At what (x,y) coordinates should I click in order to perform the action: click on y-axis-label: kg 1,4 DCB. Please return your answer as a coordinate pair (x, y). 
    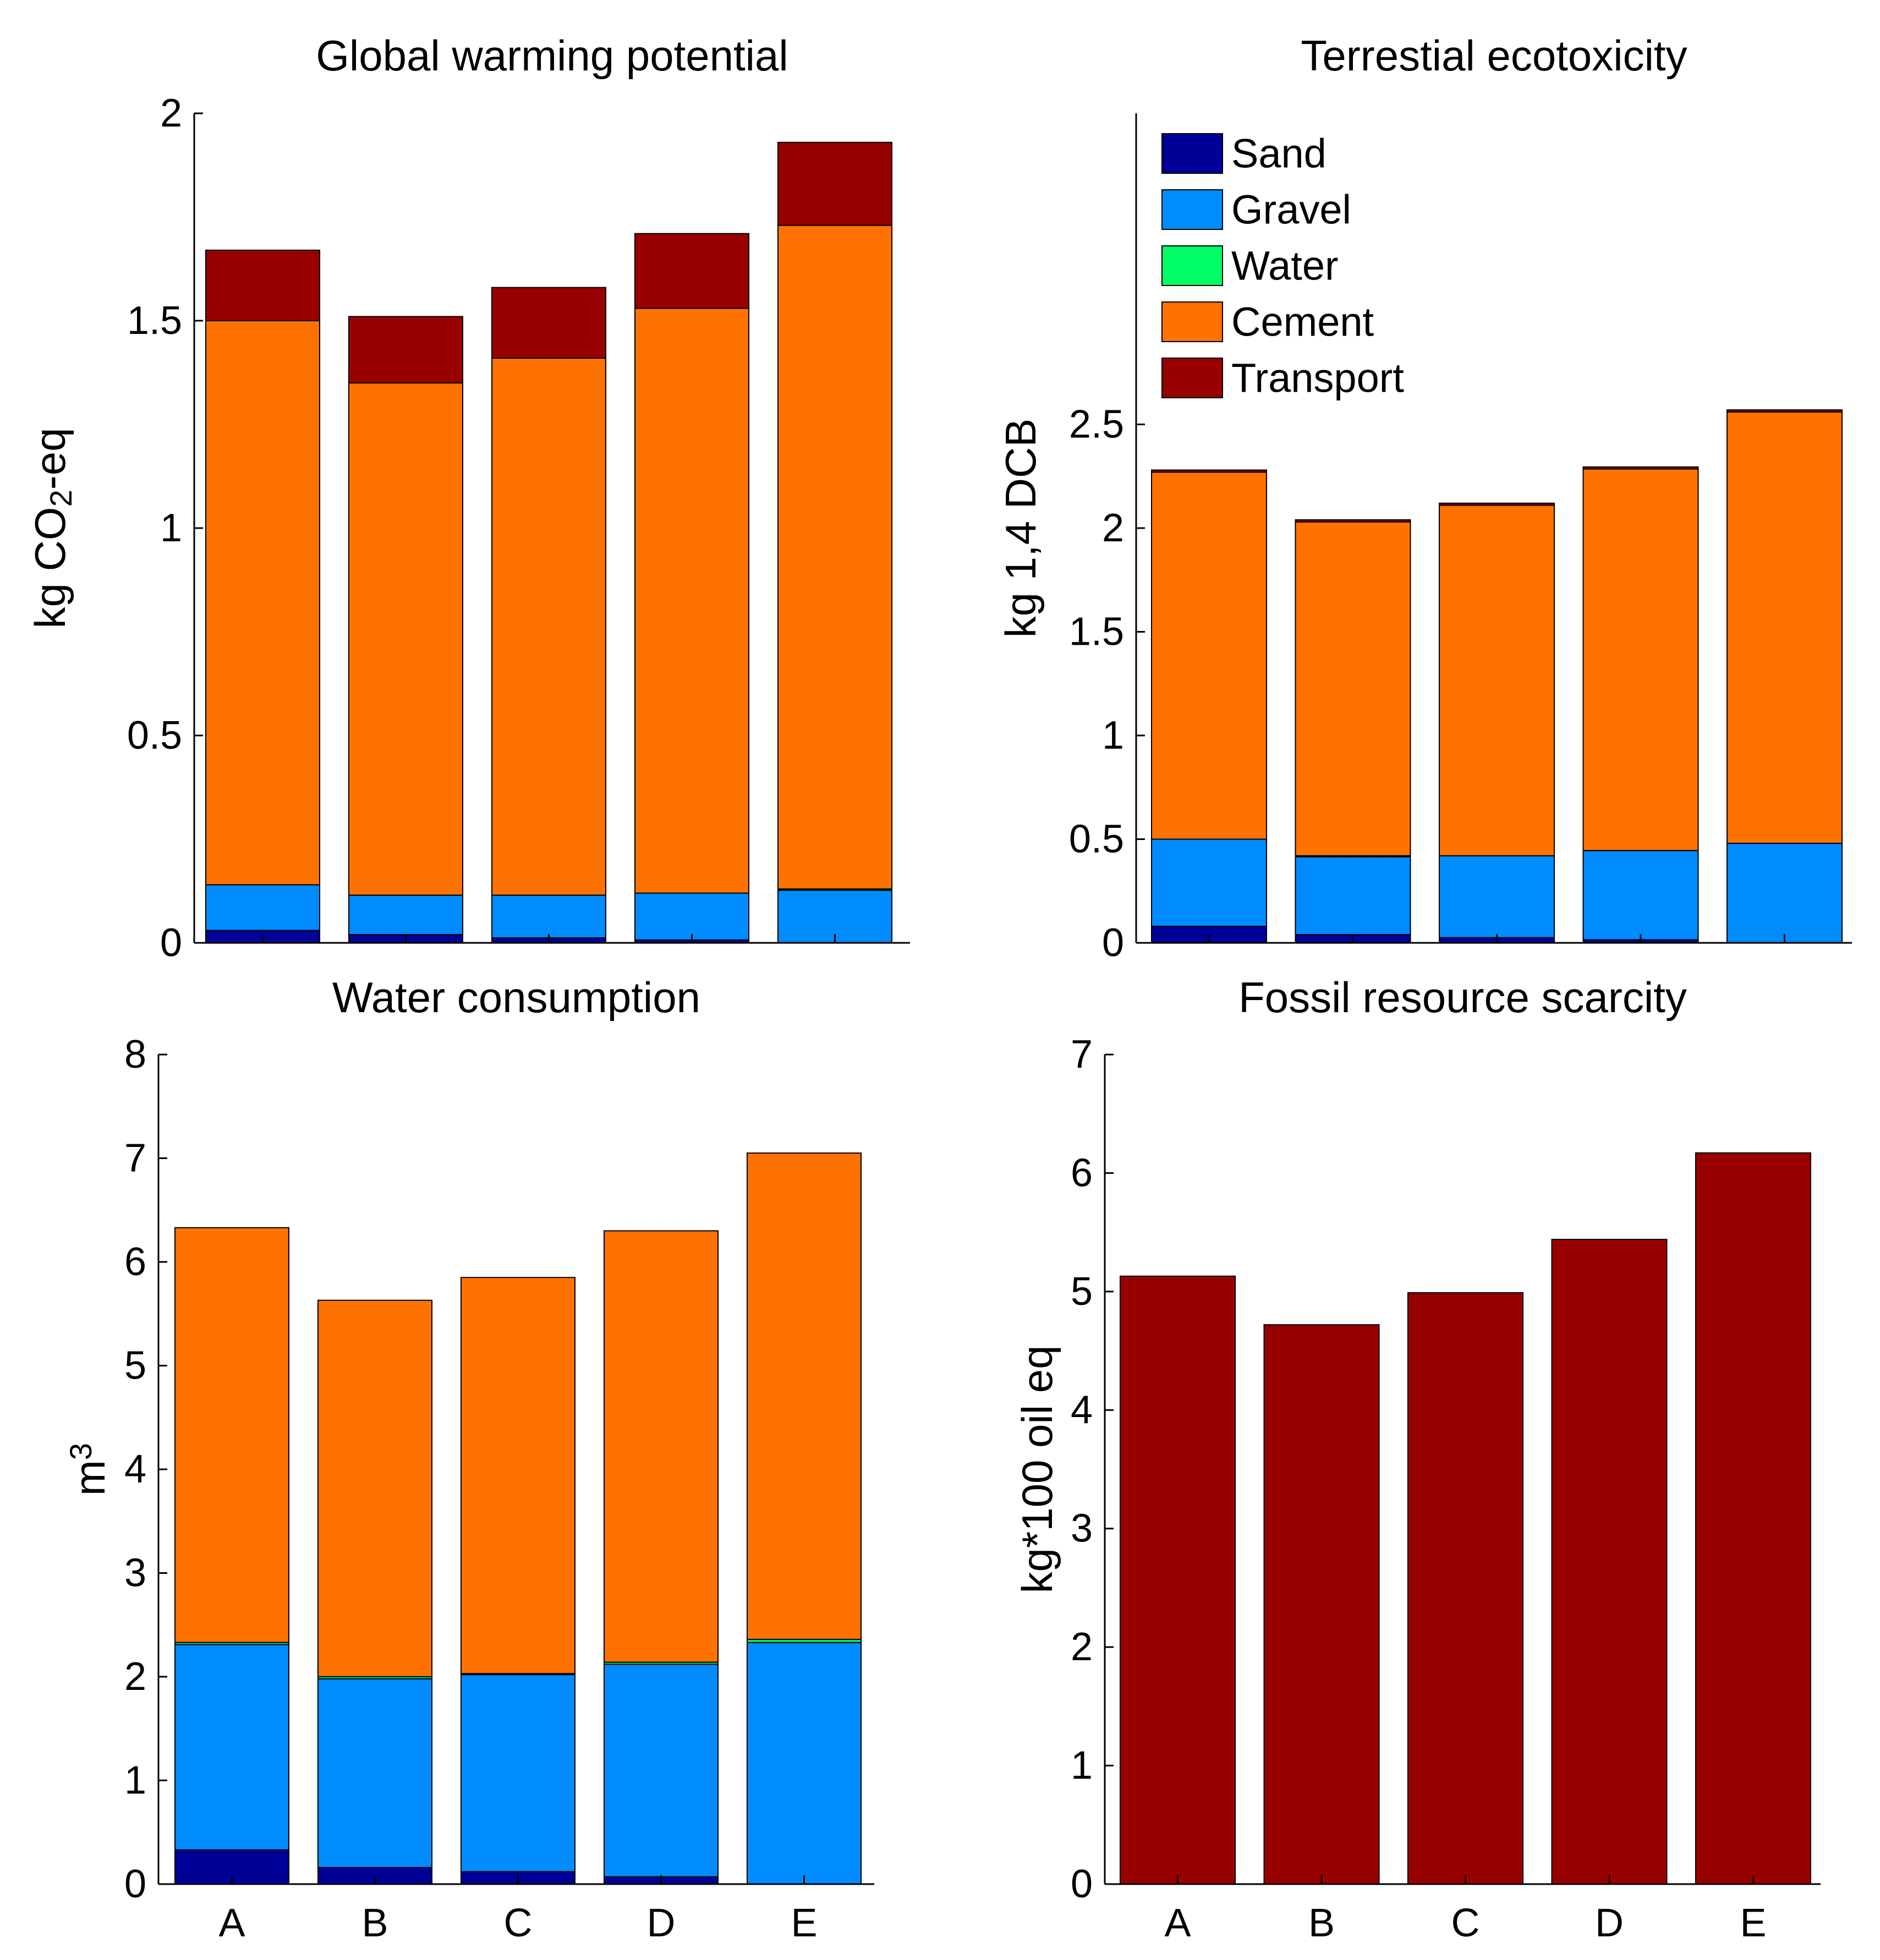
    Looking at the image, I should click on (1020, 528).